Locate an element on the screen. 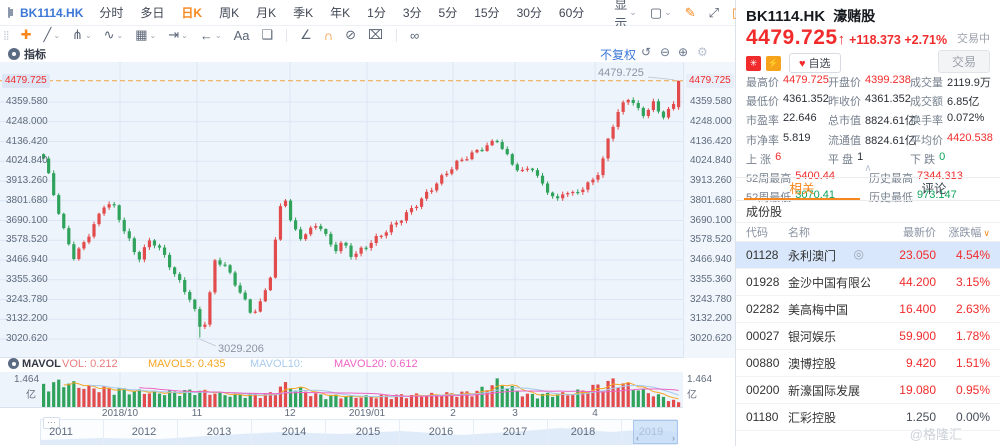  toolbar-drag-handle: ⣿ is located at coordinates (6, 34).